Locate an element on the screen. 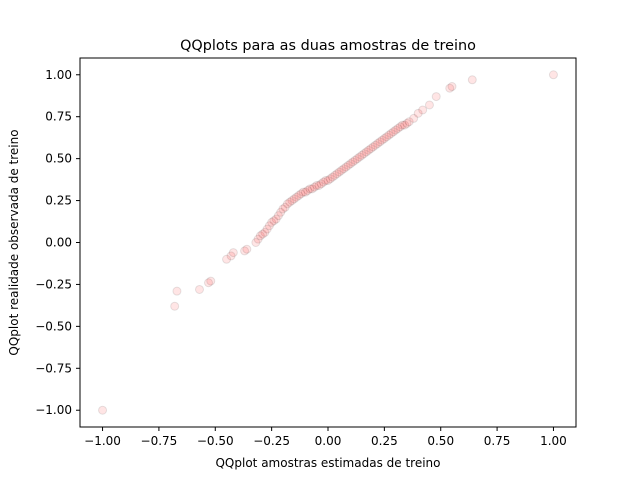 The height and width of the screenshot is (480, 640). y-tick-label: −0.25 is located at coordinates (53, 284).